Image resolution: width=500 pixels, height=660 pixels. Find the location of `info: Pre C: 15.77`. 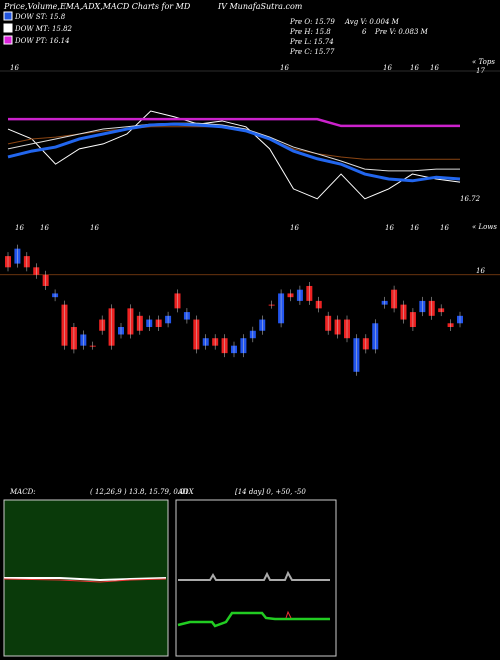

info: Pre C: 15.77 is located at coordinates (312, 52).